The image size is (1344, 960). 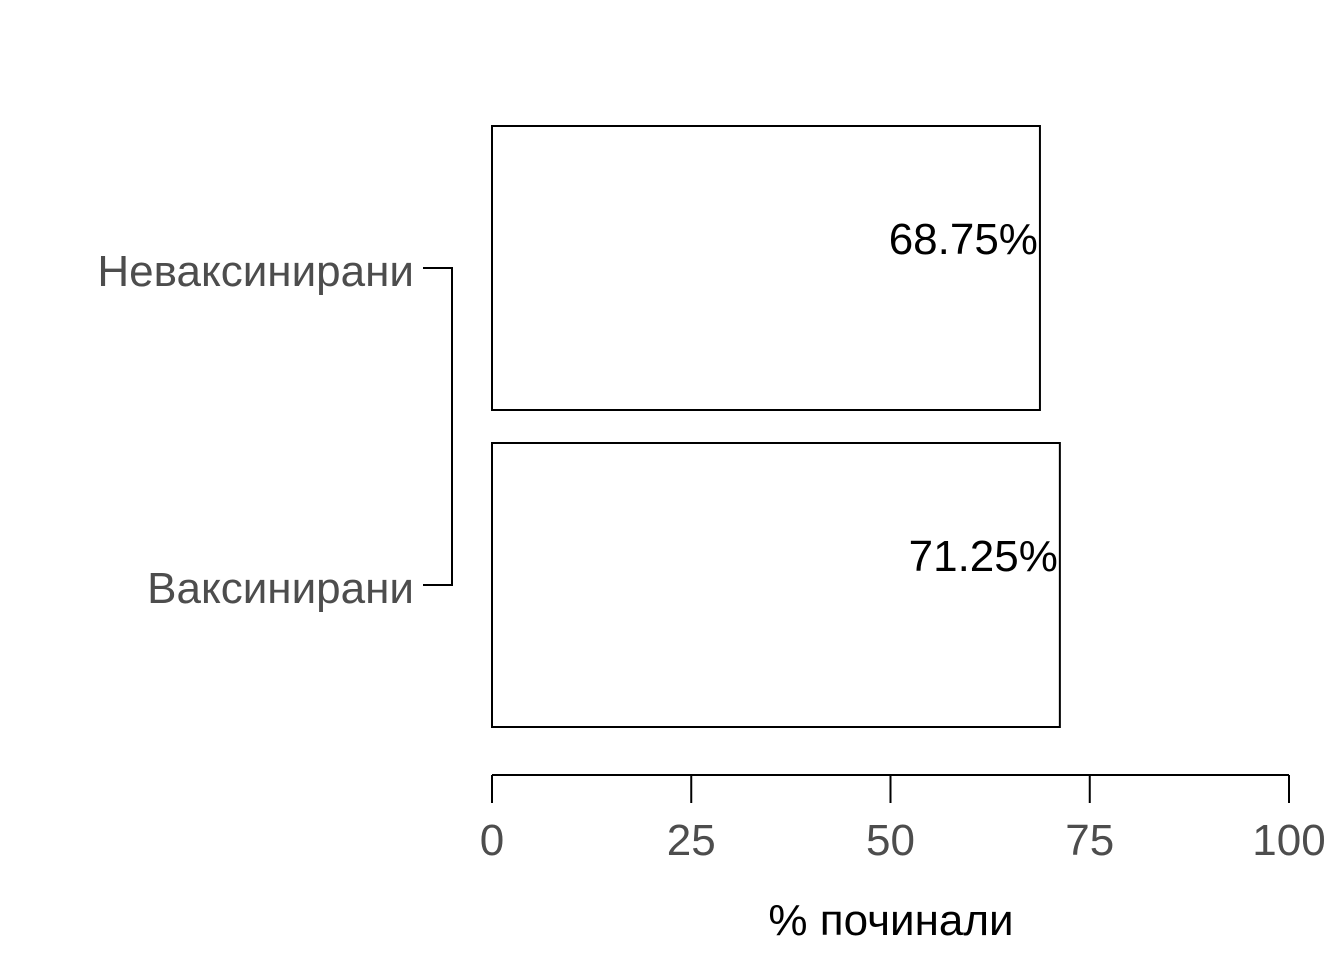 I want to click on category-axis: Неваксинирани Ваксинирани, so click(x=275, y=430).